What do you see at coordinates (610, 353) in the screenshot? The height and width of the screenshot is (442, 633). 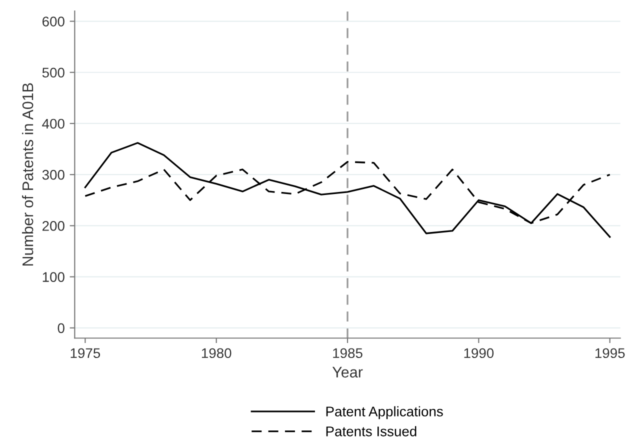 I see `x-tick-label: 1995` at bounding box center [610, 353].